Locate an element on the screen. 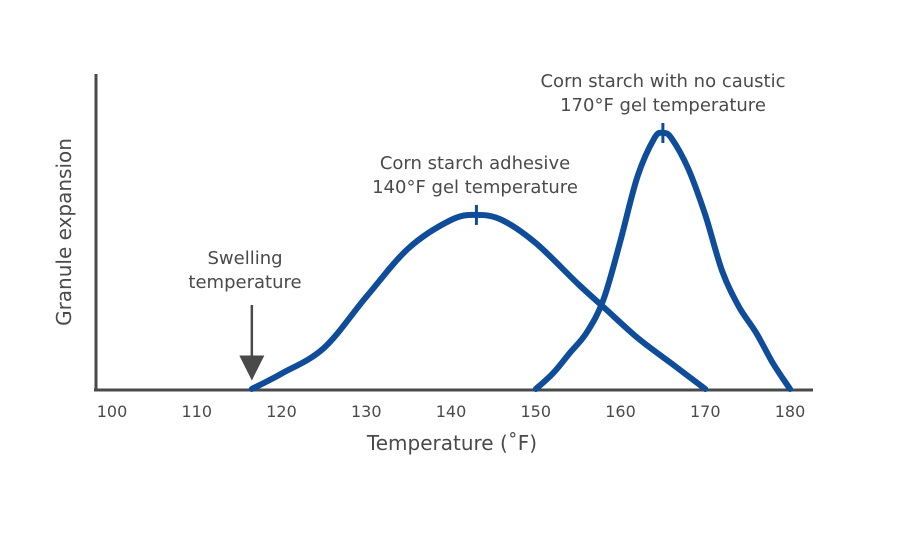  x-tick-label: 100 is located at coordinates (112, 411).